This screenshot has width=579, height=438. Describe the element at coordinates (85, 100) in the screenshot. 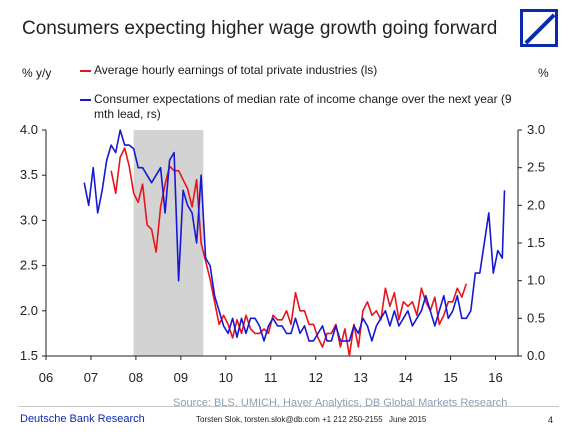

I see `legend-swatch-expectations` at that location.